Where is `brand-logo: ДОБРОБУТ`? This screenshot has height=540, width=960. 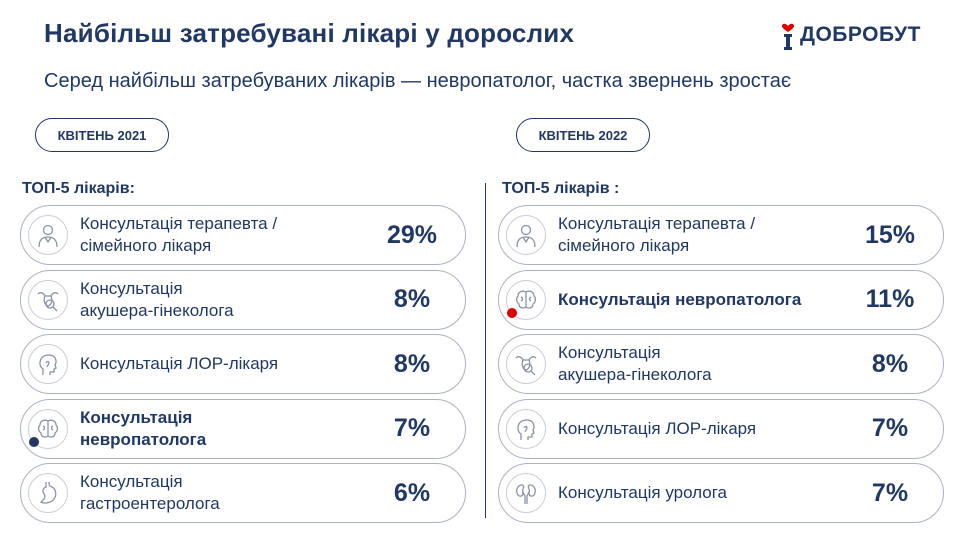 brand-logo: ДОБРОБУТ is located at coordinates (850, 35).